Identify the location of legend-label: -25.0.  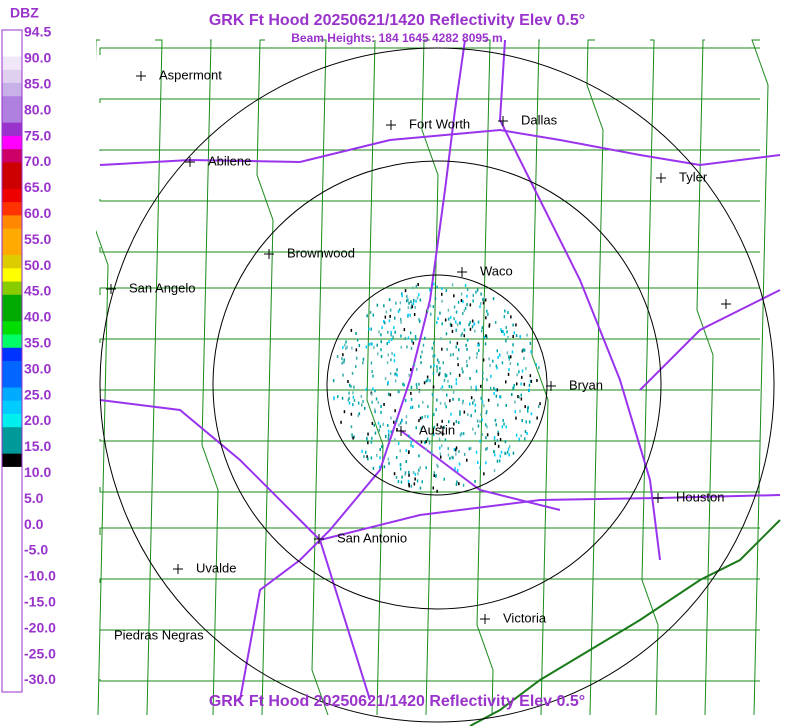
(40, 653).